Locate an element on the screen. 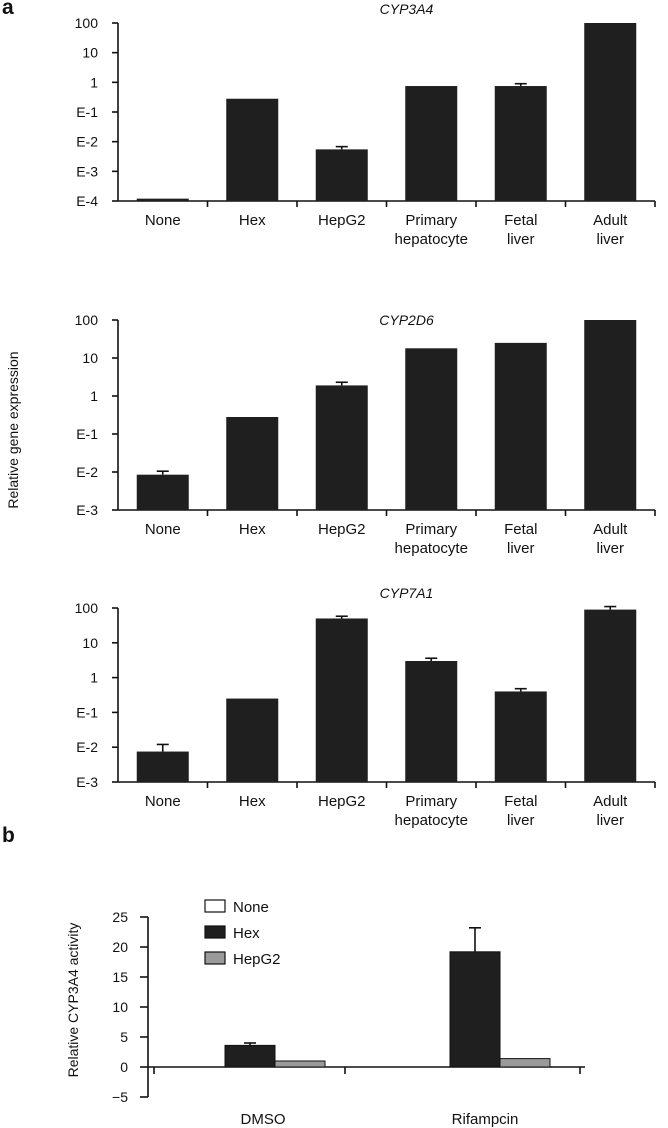 Image resolution: width=668 pixels, height=1128 pixels. chart-title: CYP7A1 is located at coordinates (407, 593).